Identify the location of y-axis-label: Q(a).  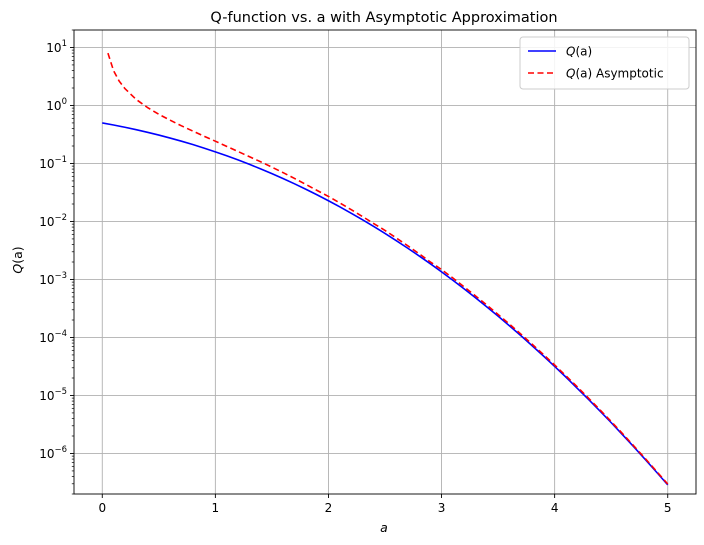
(17, 259).